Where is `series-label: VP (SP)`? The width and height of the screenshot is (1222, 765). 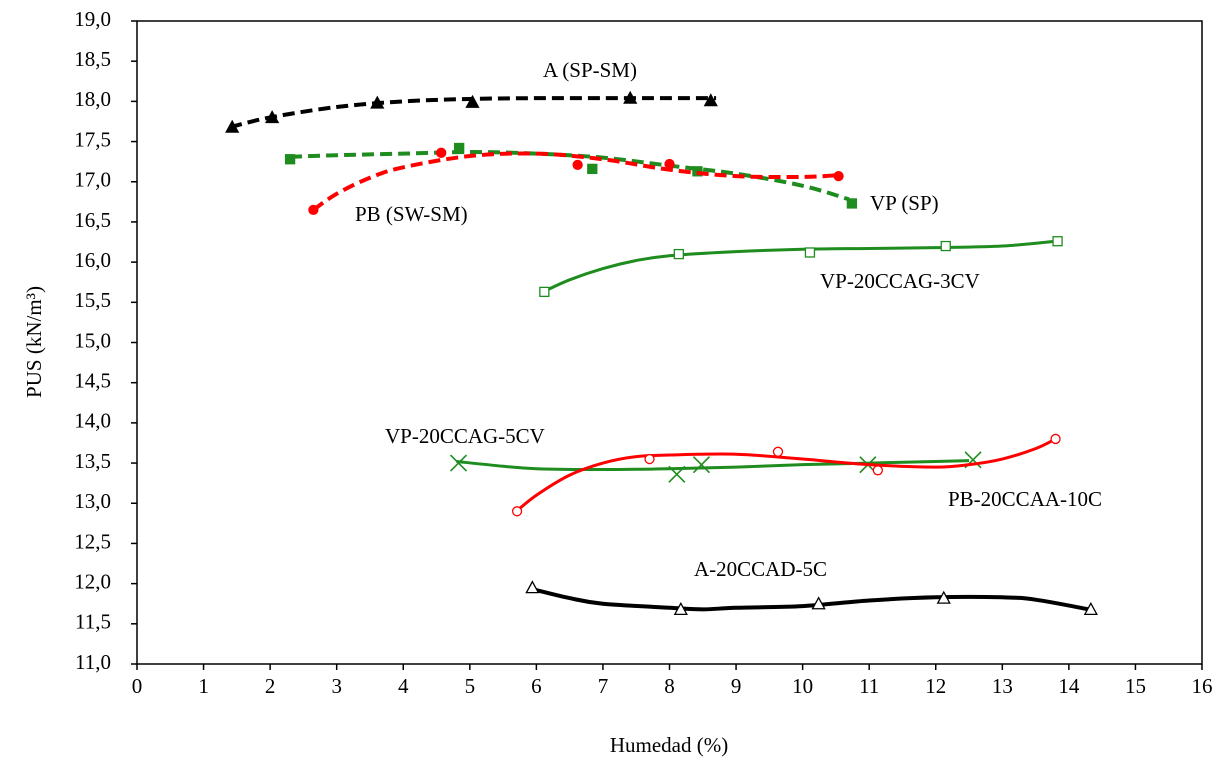 series-label: VP (SP) is located at coordinates (904, 203).